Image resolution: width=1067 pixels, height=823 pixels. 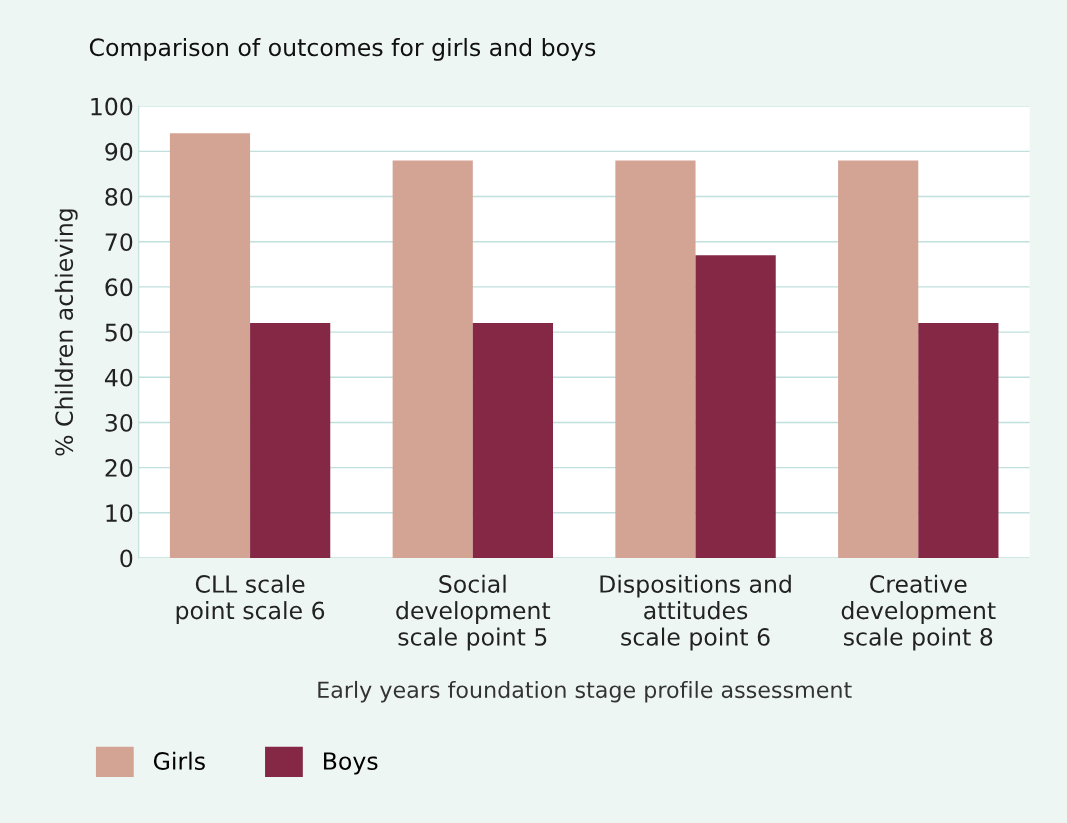 What do you see at coordinates (695, 612) in the screenshot?
I see `x-tick-label: Dispositions and attitudes scale point 6` at bounding box center [695, 612].